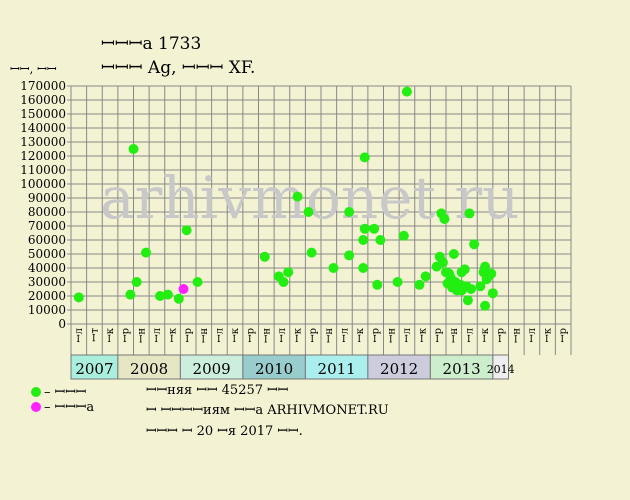  What do you see at coordinates (43, 170) in the screenshot?
I see `y-tick-label: 110000` at bounding box center [43, 170].